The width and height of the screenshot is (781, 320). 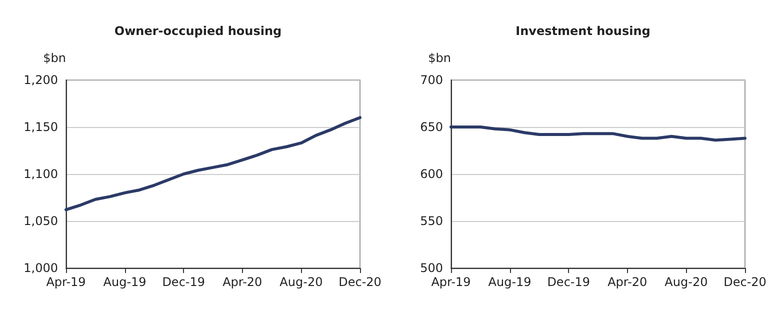 I want to click on y-tick-label: 1,050, so click(x=41, y=221).